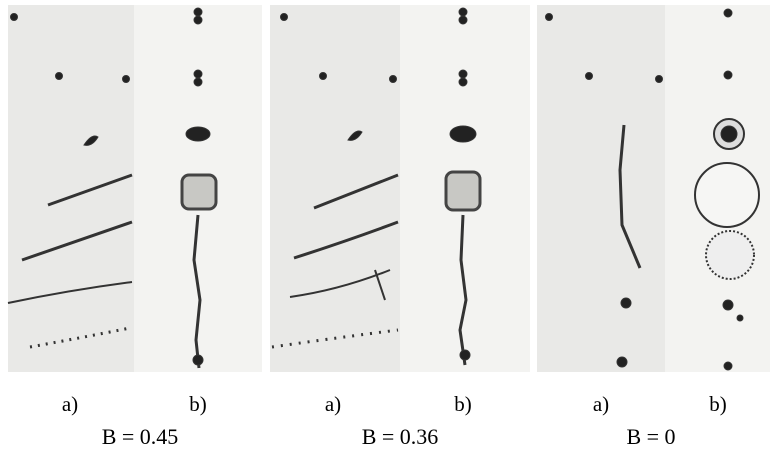 The height and width of the screenshot is (454, 779). What do you see at coordinates (400, 436) in the screenshot?
I see `caption: B = 0.36` at bounding box center [400, 436].